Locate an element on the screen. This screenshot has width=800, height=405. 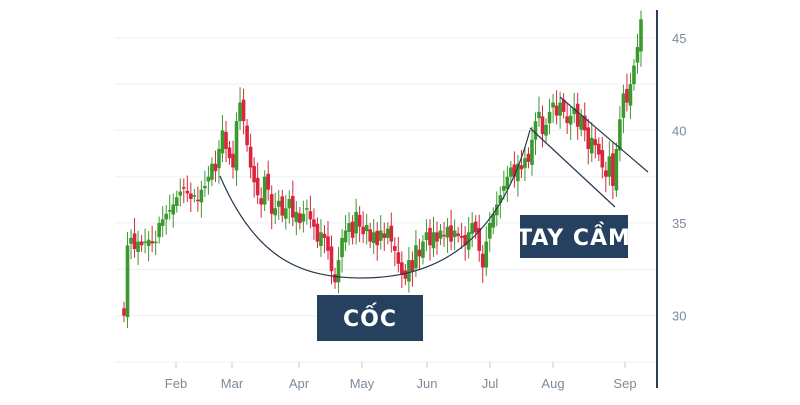
x-tick-label: Sep is located at coordinates (624, 383).